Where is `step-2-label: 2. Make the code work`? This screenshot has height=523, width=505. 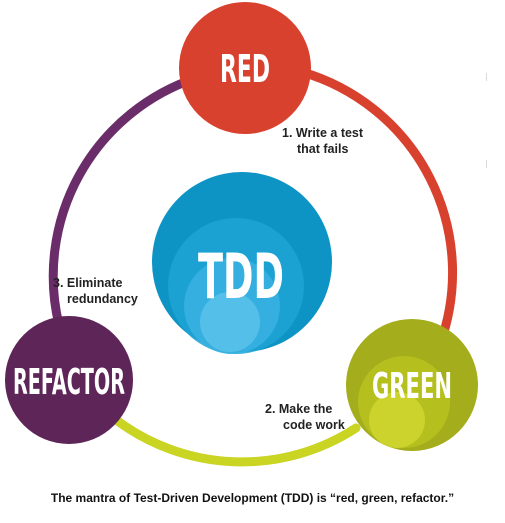
step-2-label: 2. Make the code work is located at coordinates (305, 417).